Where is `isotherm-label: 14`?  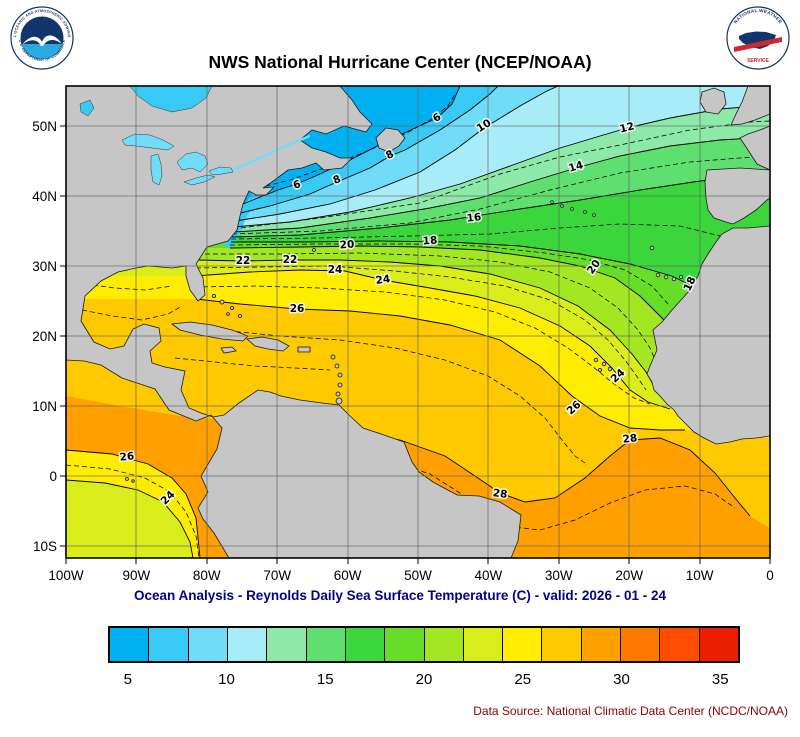 isotherm-label: 14 is located at coordinates (575, 167).